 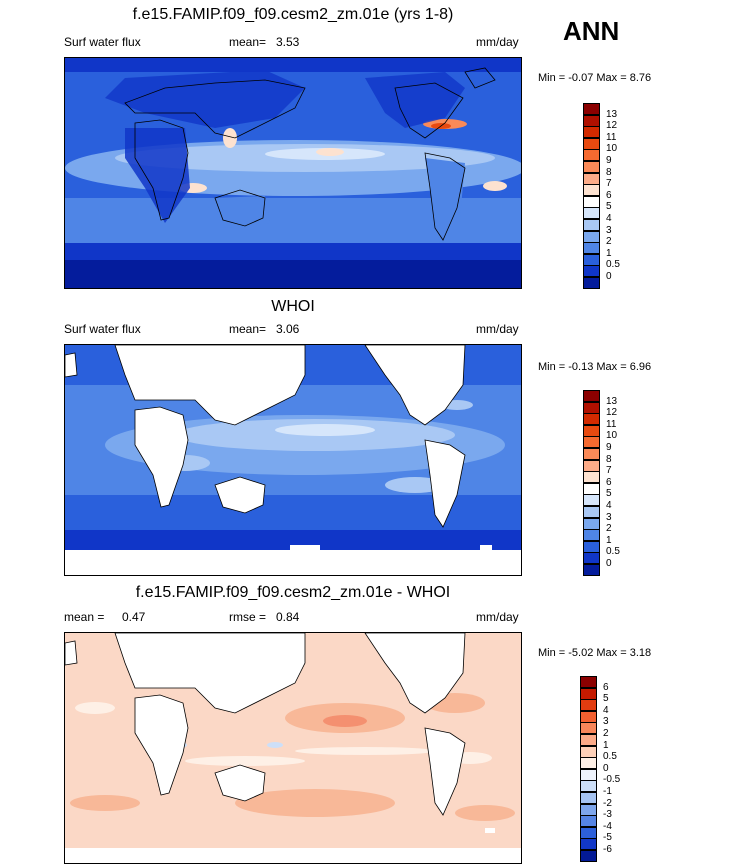 What do you see at coordinates (248, 42) in the screenshot?
I see `panel1-mean-label: mean=` at bounding box center [248, 42].